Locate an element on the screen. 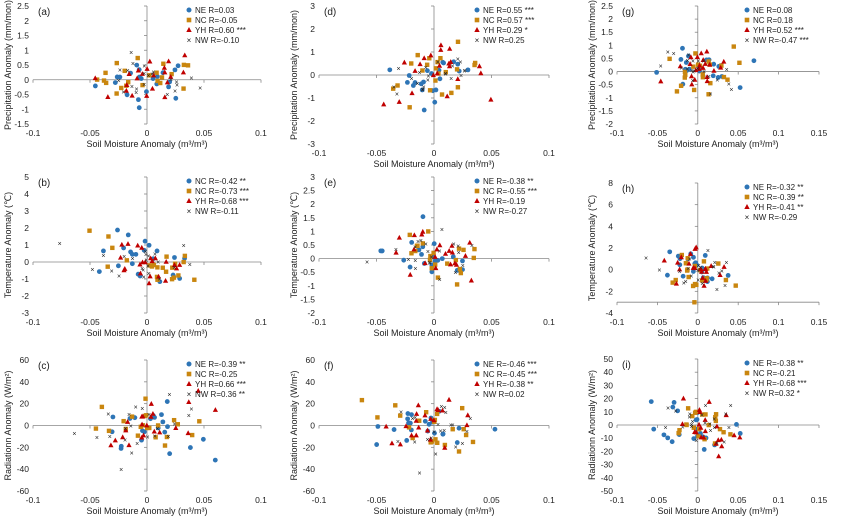  y-tick-label: 6 is located at coordinates (610, 205).